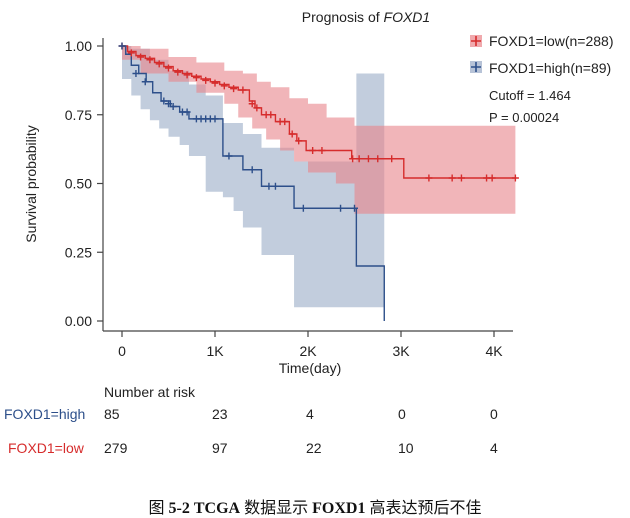  What do you see at coordinates (406, 448) in the screenshot?
I see `risk-value: 10` at bounding box center [406, 448].